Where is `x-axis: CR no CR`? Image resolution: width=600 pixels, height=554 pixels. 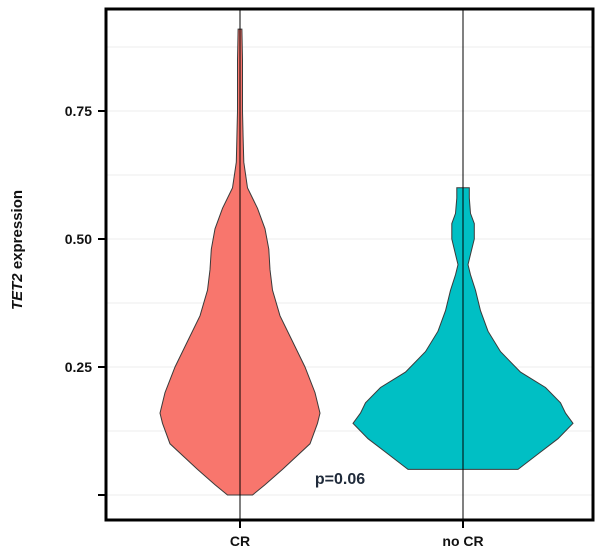 x-axis: CR no CR is located at coordinates (357, 534).